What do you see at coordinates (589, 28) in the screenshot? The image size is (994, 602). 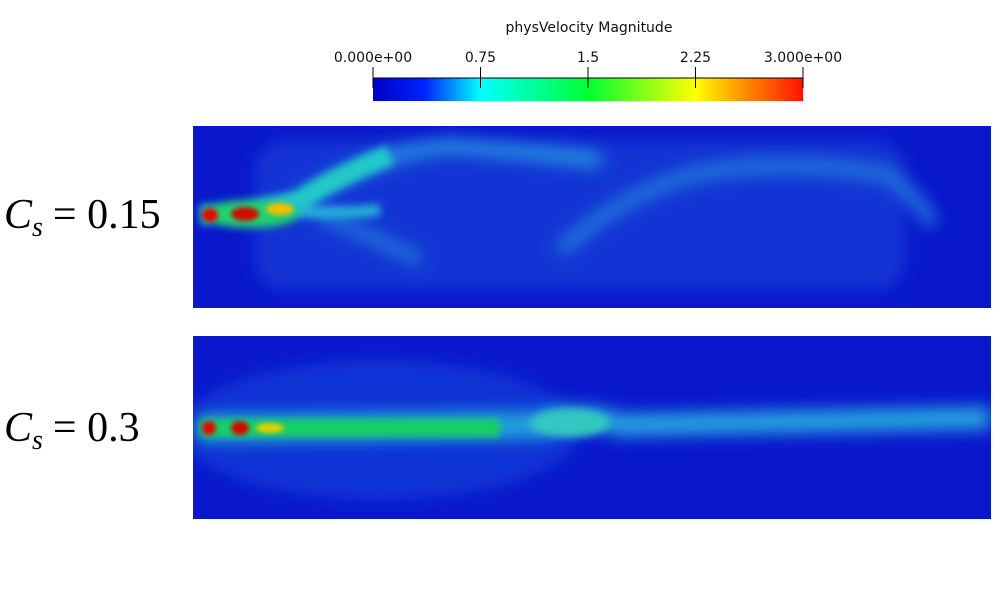 I see `colorbar-title: physVelocity Magnitude` at bounding box center [589, 28].